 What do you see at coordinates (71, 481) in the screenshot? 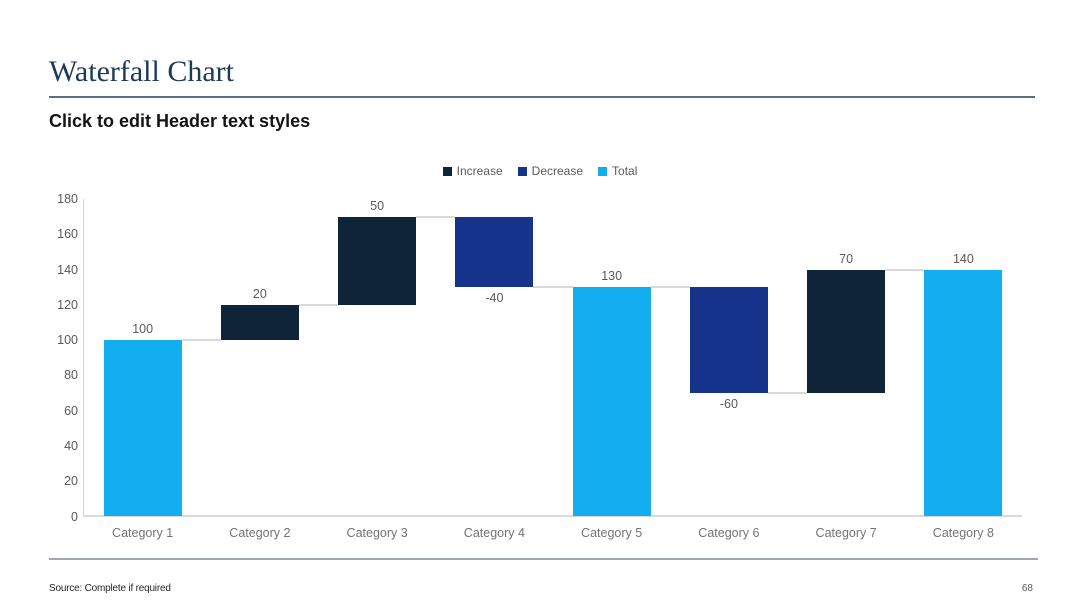
I see `y-axis-tick-label: 20` at bounding box center [71, 481].